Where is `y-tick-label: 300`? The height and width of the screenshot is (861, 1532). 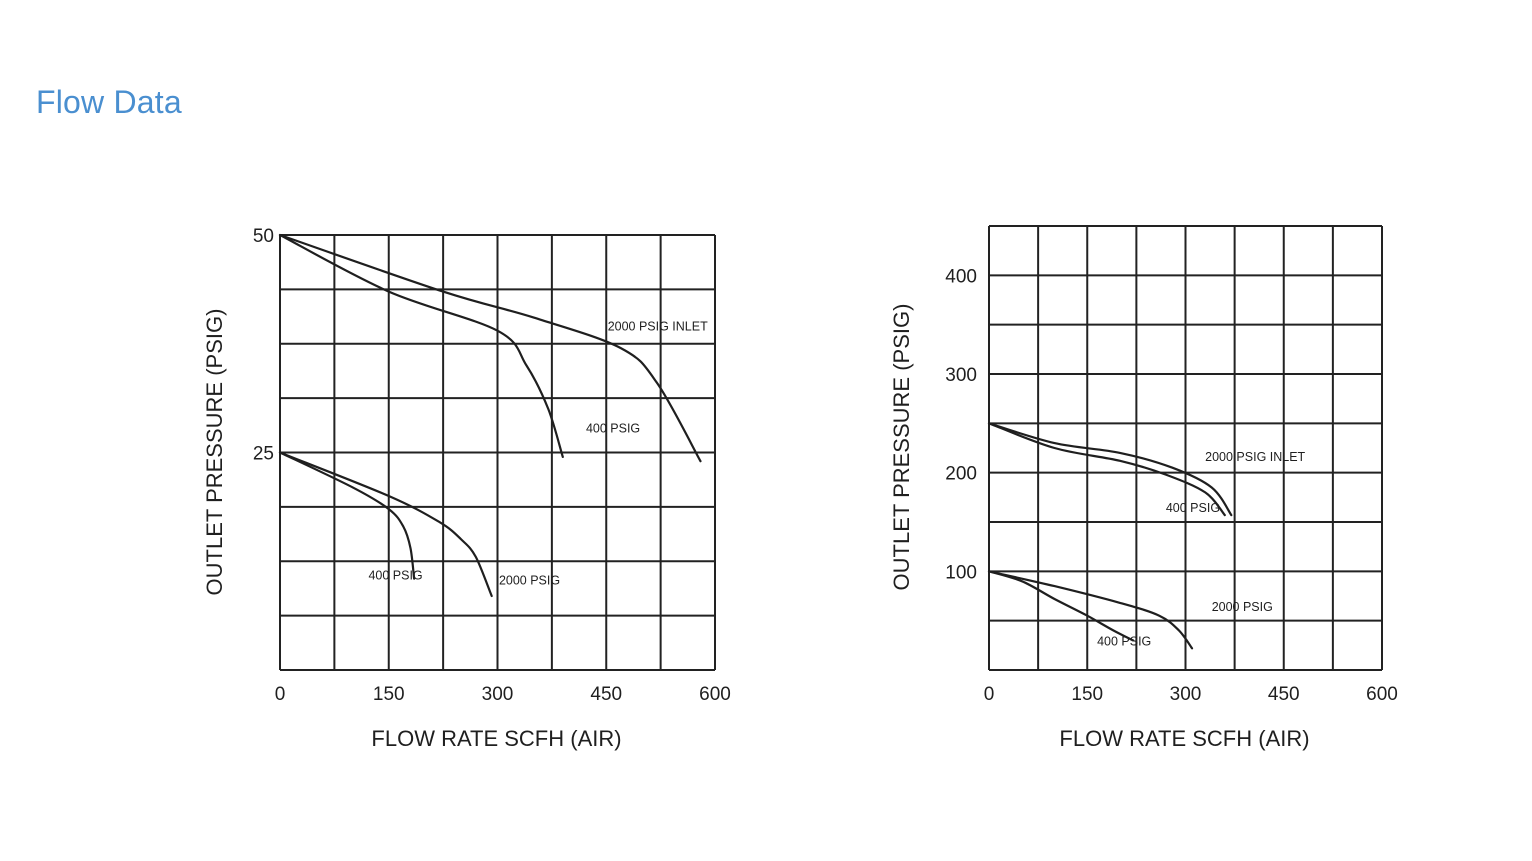 y-tick-label: 300 is located at coordinates (961, 375).